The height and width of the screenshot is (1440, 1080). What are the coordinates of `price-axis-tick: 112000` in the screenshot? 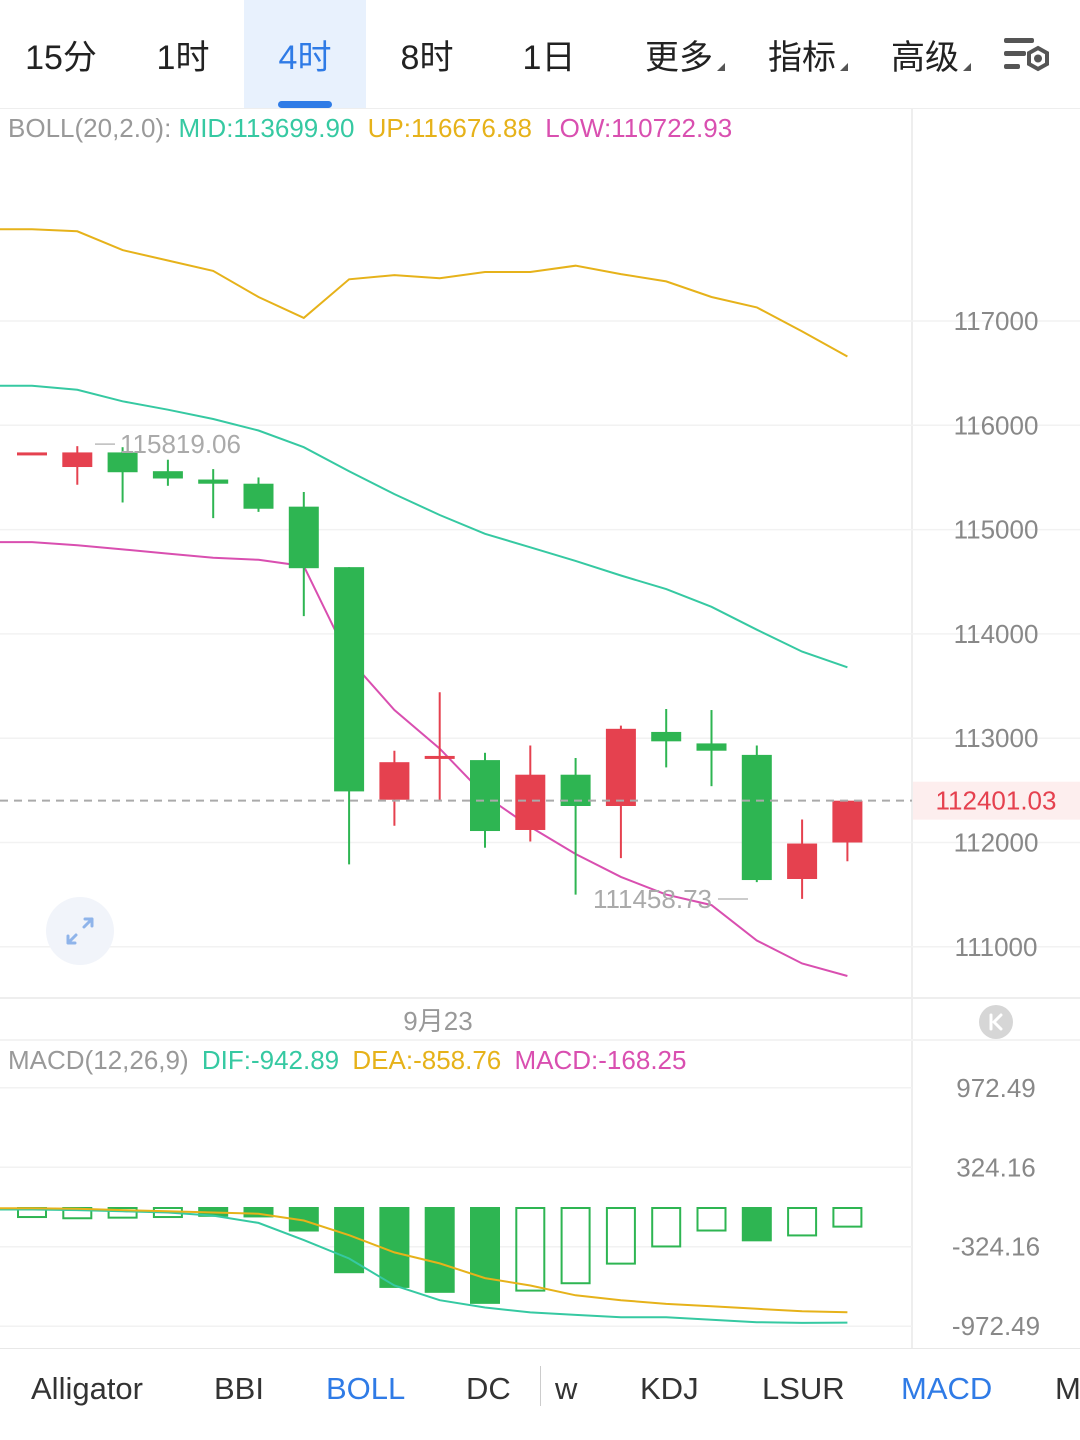 It's located at (996, 843).